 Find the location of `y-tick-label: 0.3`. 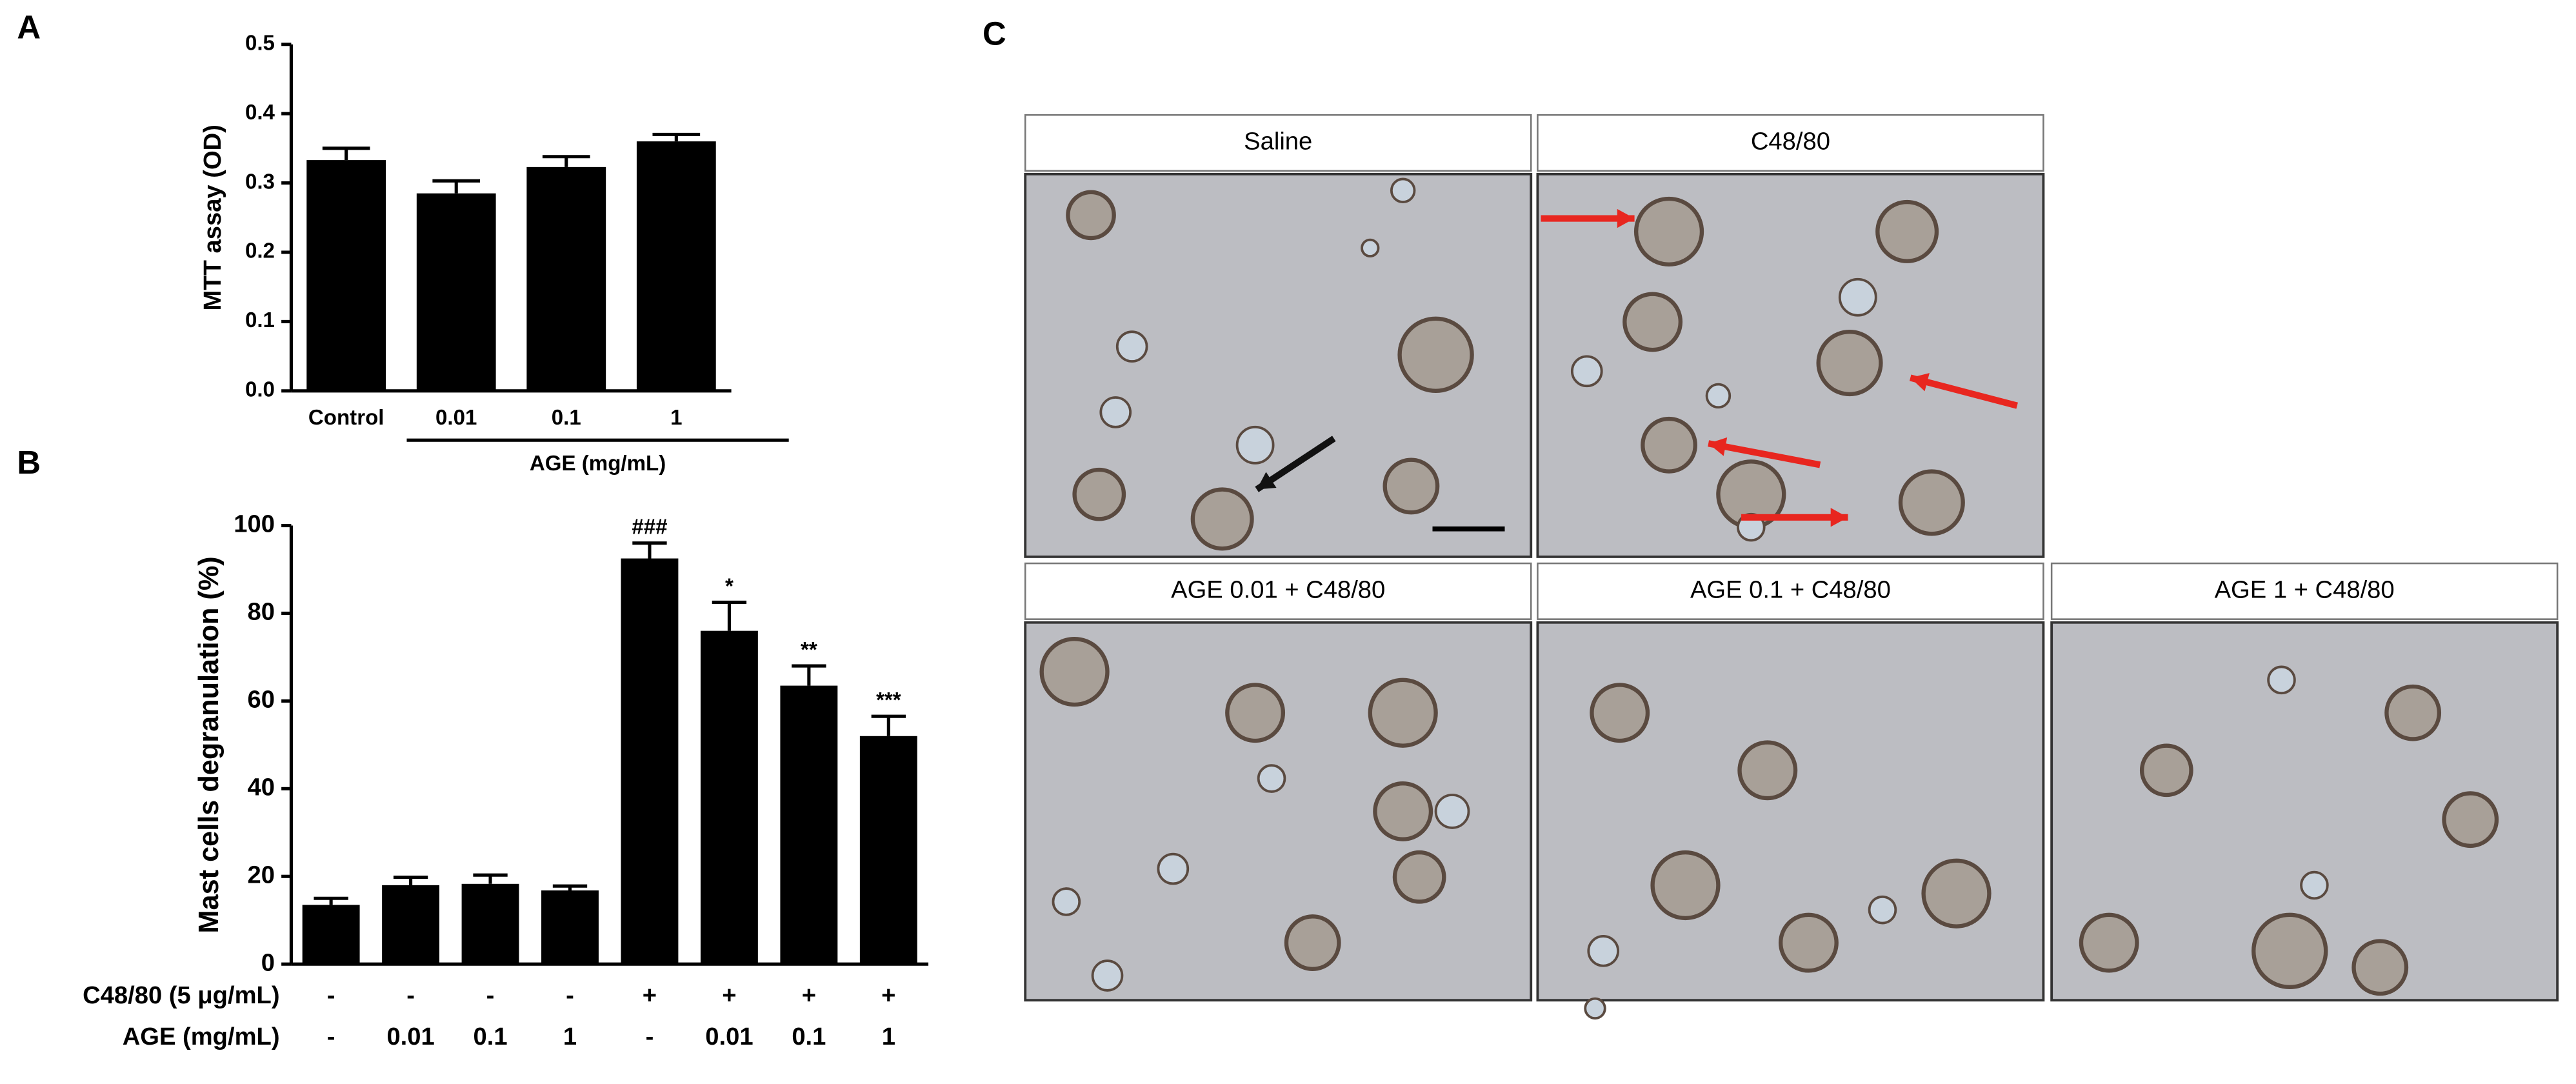

y-tick-label: 0.3 is located at coordinates (260, 182).